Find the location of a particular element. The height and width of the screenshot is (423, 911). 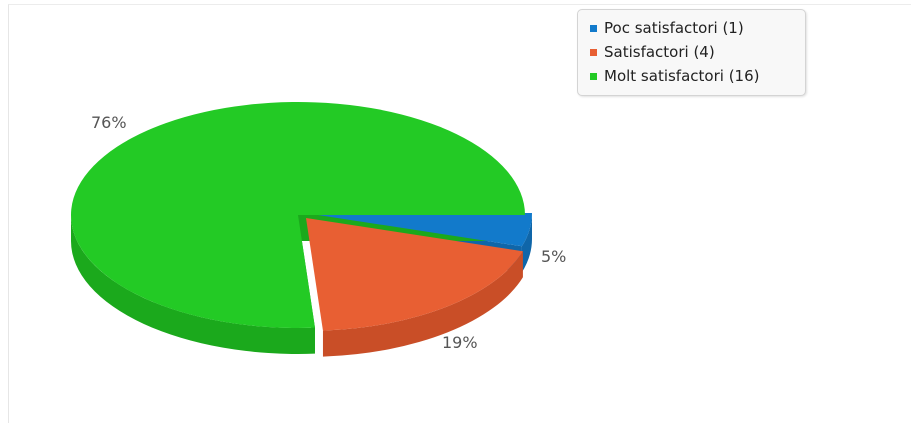

legend-item-satisfactori: Satisfactori (4) is located at coordinates (697, 52).